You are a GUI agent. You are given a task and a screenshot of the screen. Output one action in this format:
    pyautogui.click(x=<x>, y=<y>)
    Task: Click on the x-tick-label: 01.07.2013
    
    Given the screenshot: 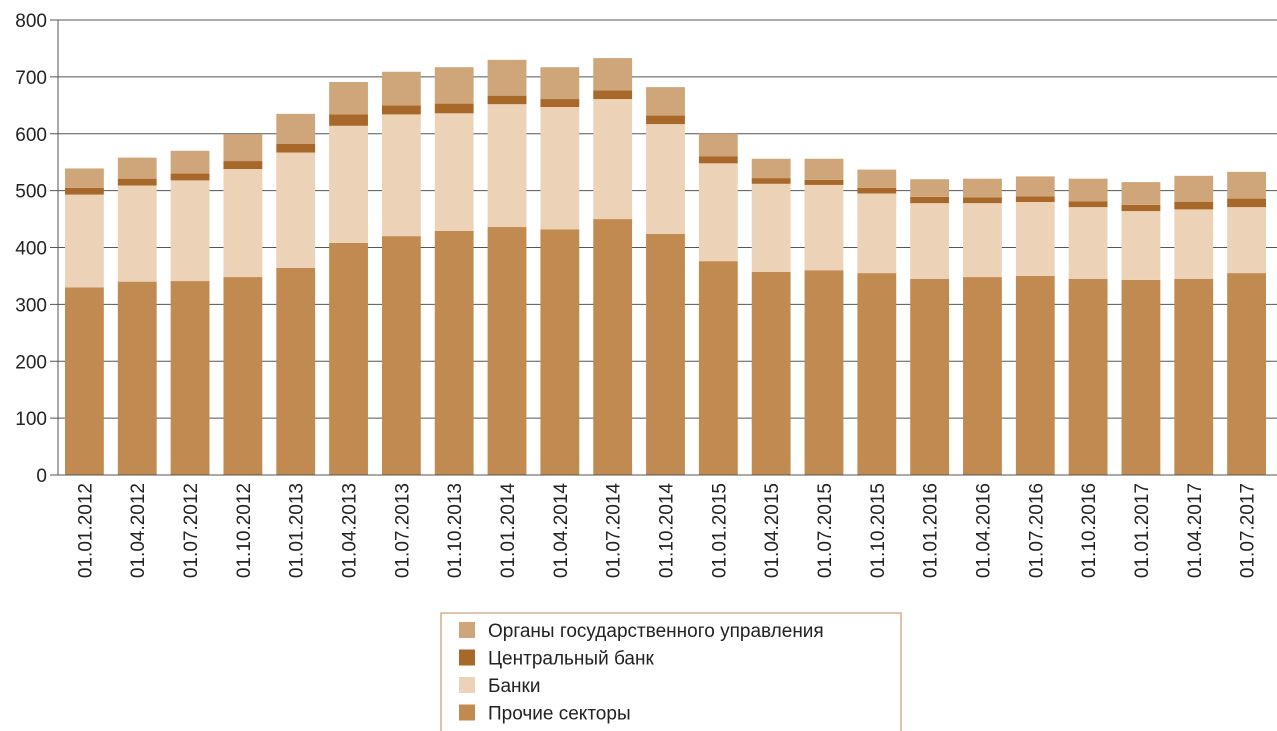 What is the action you would take?
    pyautogui.click(x=402, y=530)
    